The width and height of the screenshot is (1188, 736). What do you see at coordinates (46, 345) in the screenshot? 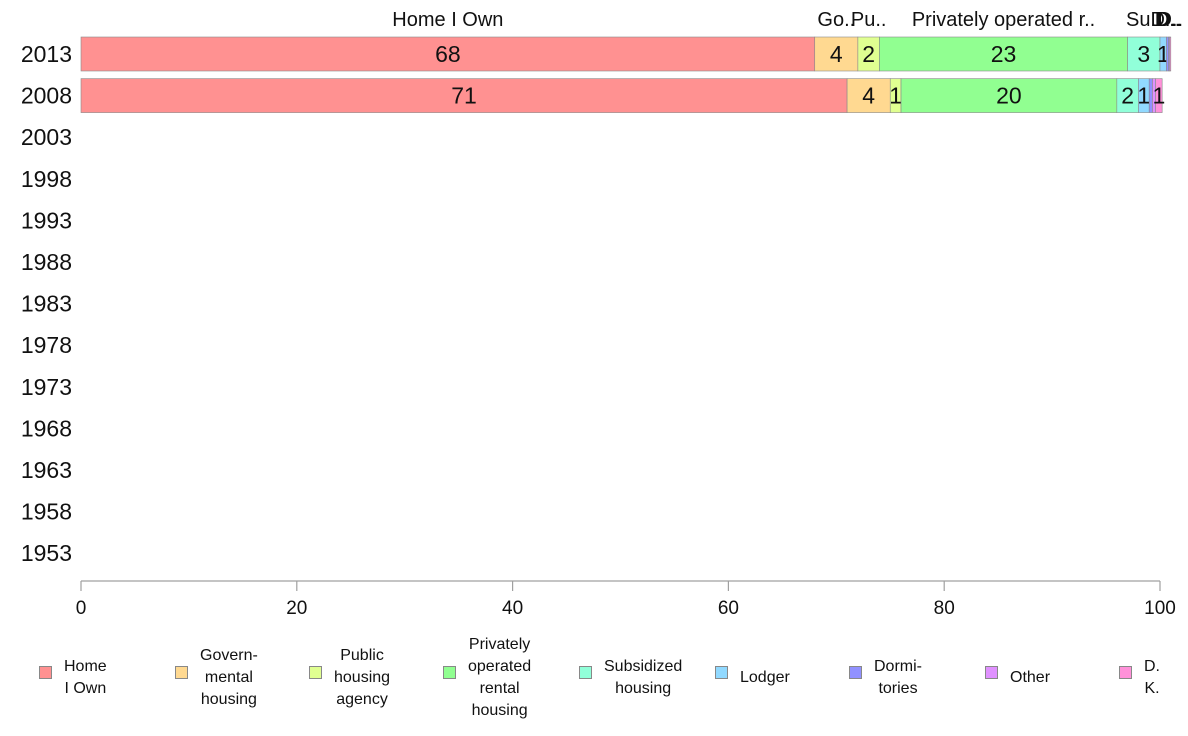
I see `category-label: 1978` at bounding box center [46, 345].